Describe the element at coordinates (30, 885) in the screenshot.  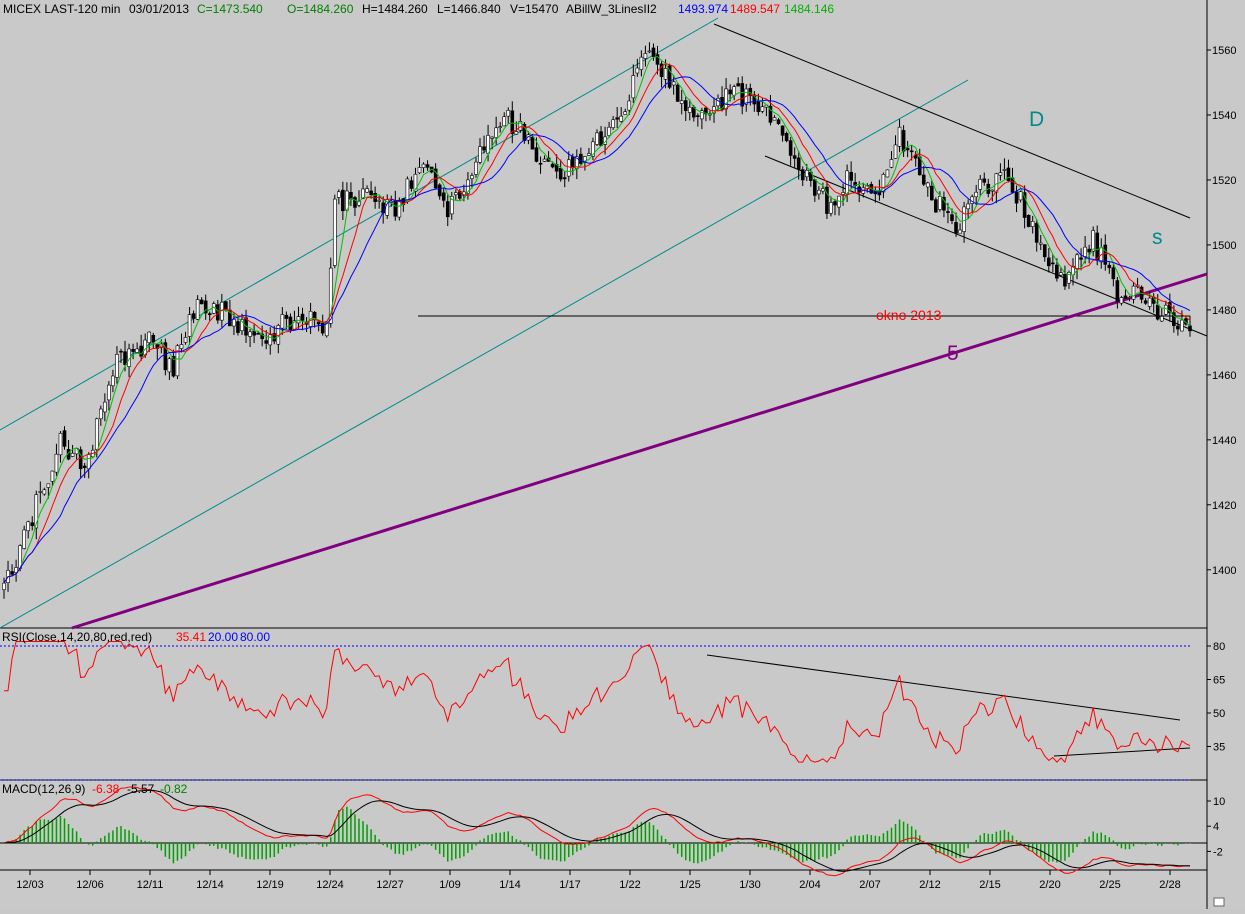
I see `date-tick-label: 12/03` at that location.